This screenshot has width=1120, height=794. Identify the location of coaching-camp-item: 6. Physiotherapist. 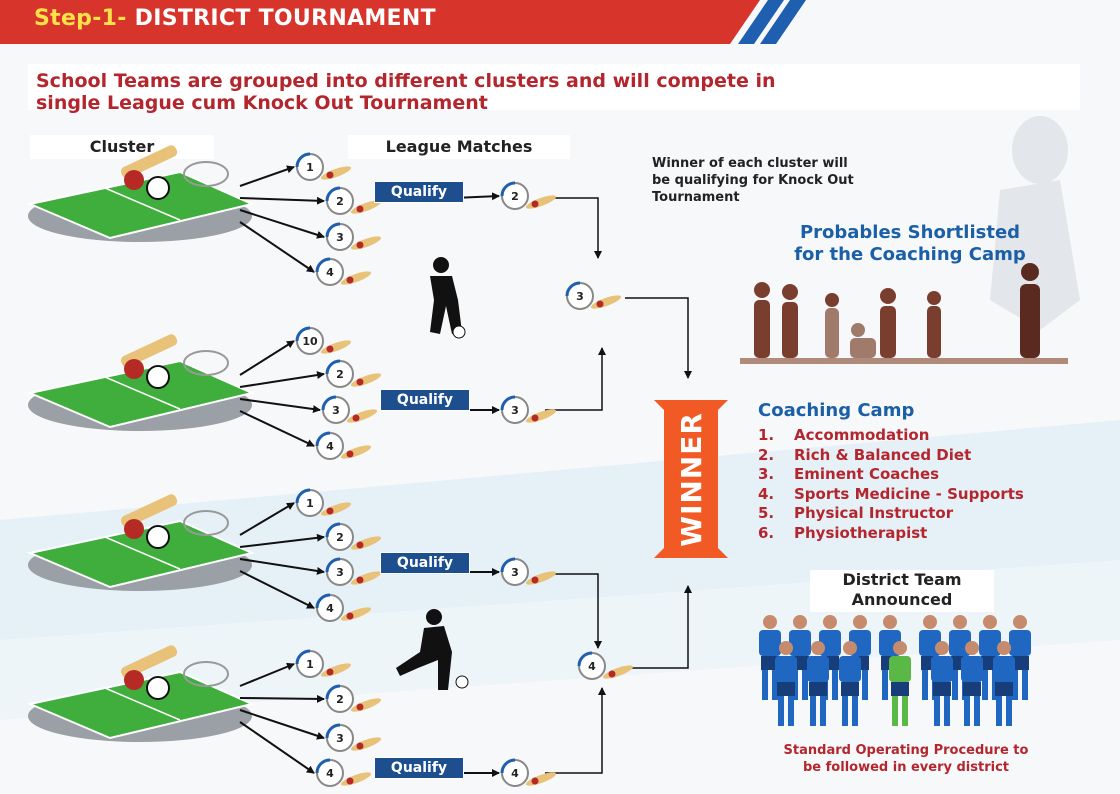
(891, 534).